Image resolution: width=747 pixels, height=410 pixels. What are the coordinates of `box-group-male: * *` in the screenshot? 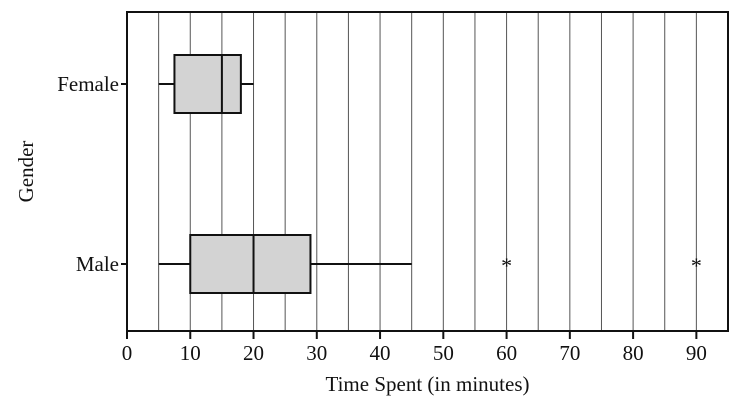 It's located at (430, 264).